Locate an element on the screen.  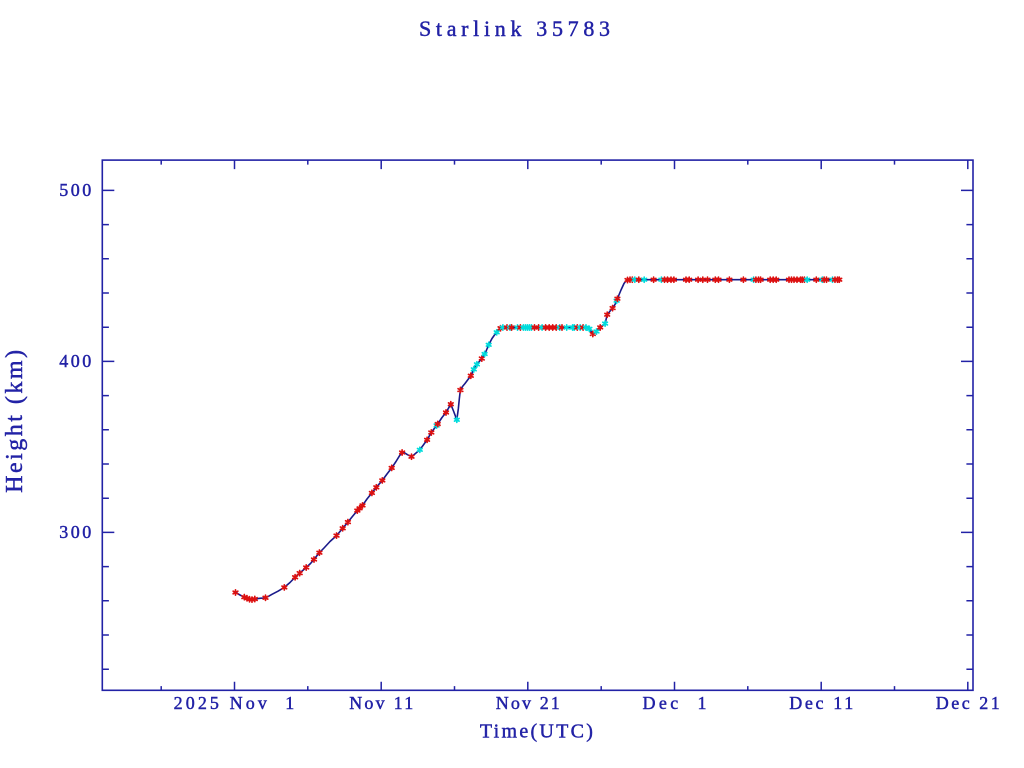
svg-text: Dec 21 is located at coordinates (968, 703).